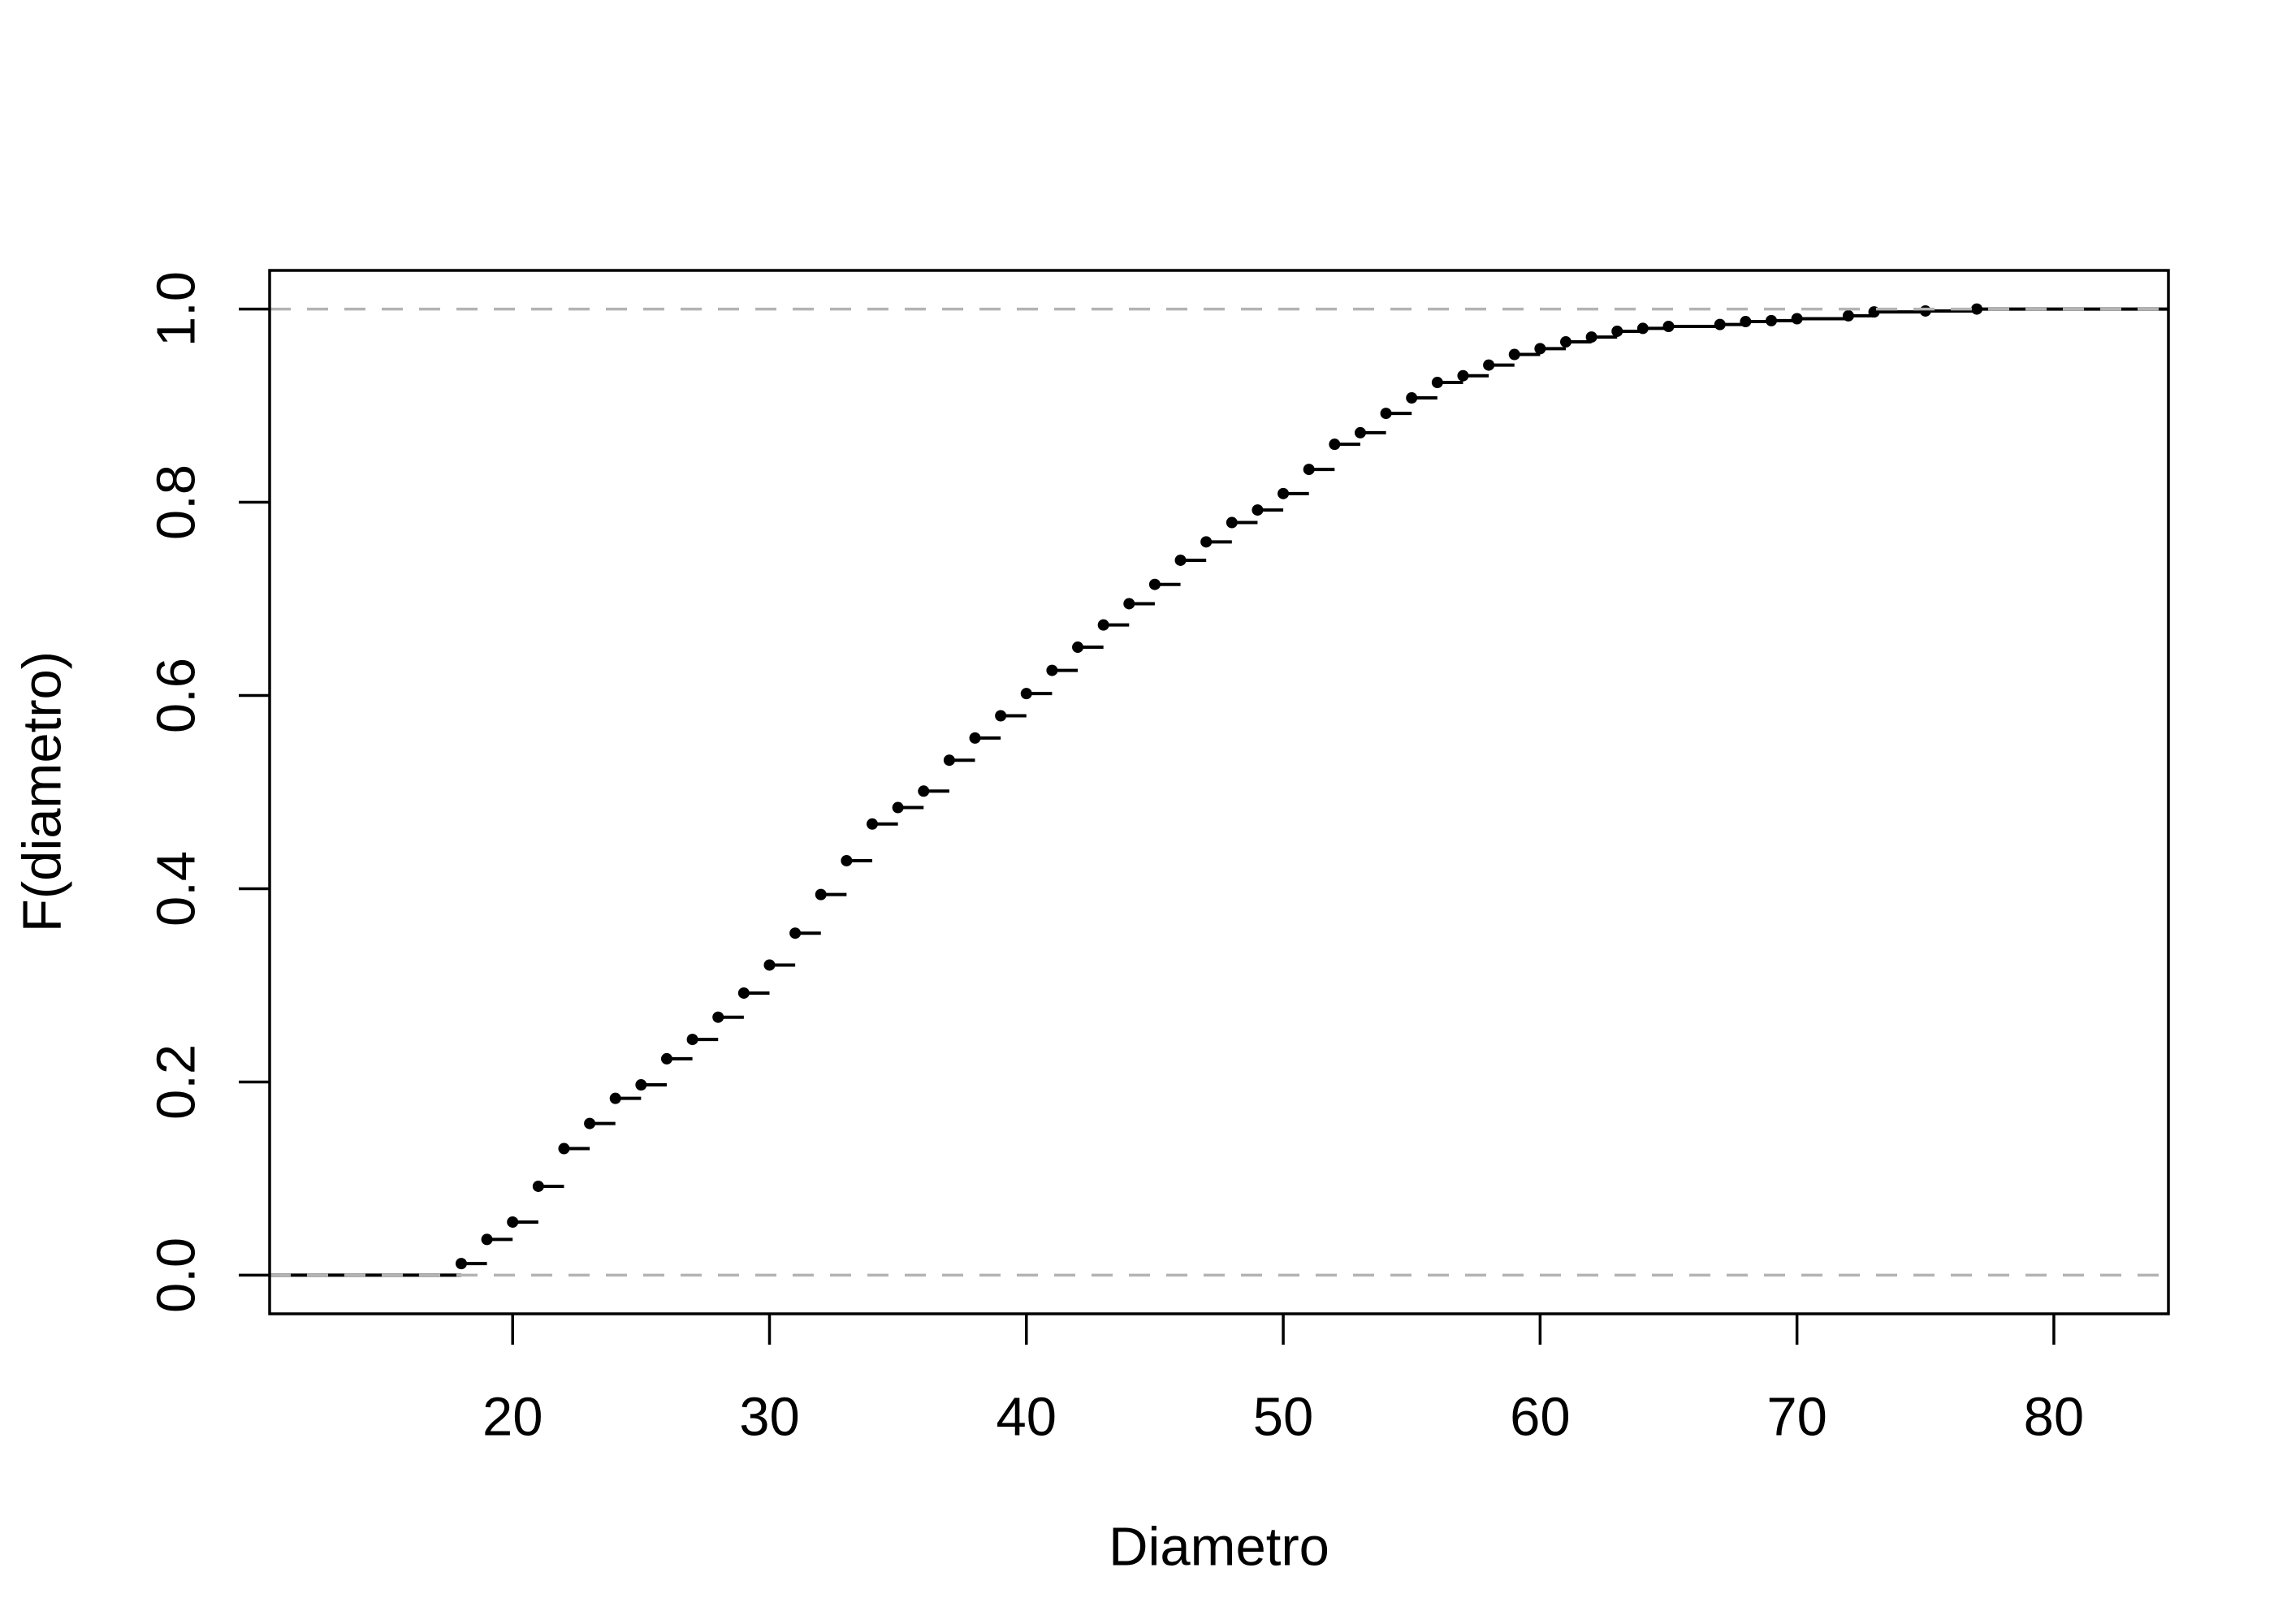  What do you see at coordinates (769, 1418) in the screenshot?
I see `x-tick-label: 30` at bounding box center [769, 1418].